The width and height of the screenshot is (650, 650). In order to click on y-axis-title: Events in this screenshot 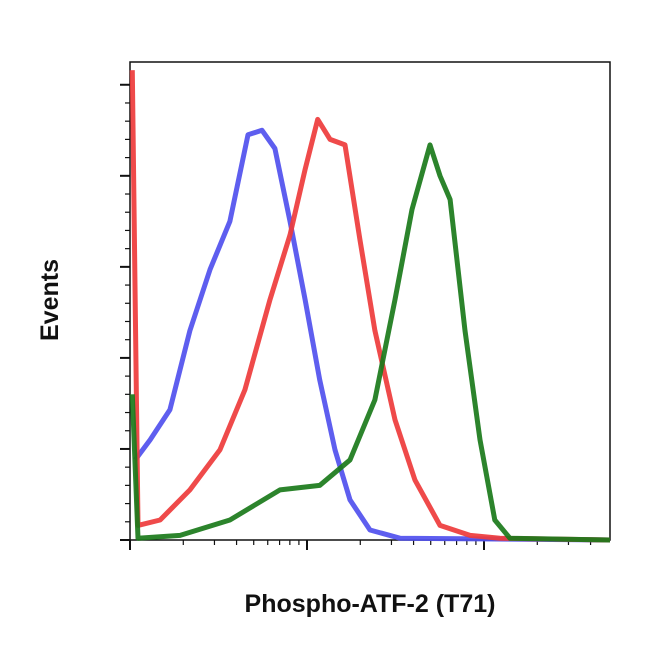, I will do `click(50, 300)`.